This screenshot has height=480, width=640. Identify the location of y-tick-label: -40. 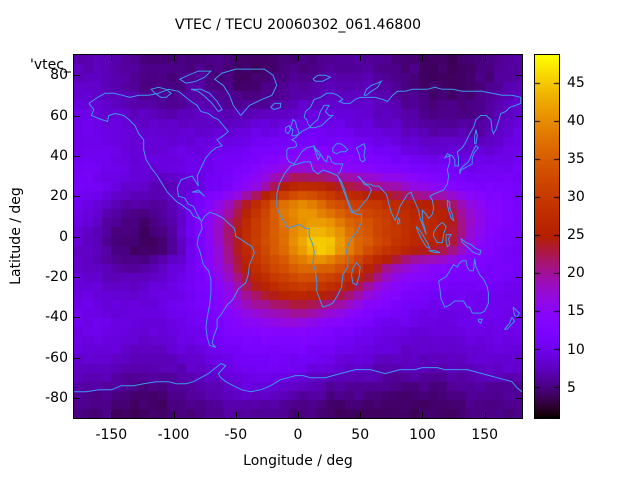
(56, 317).